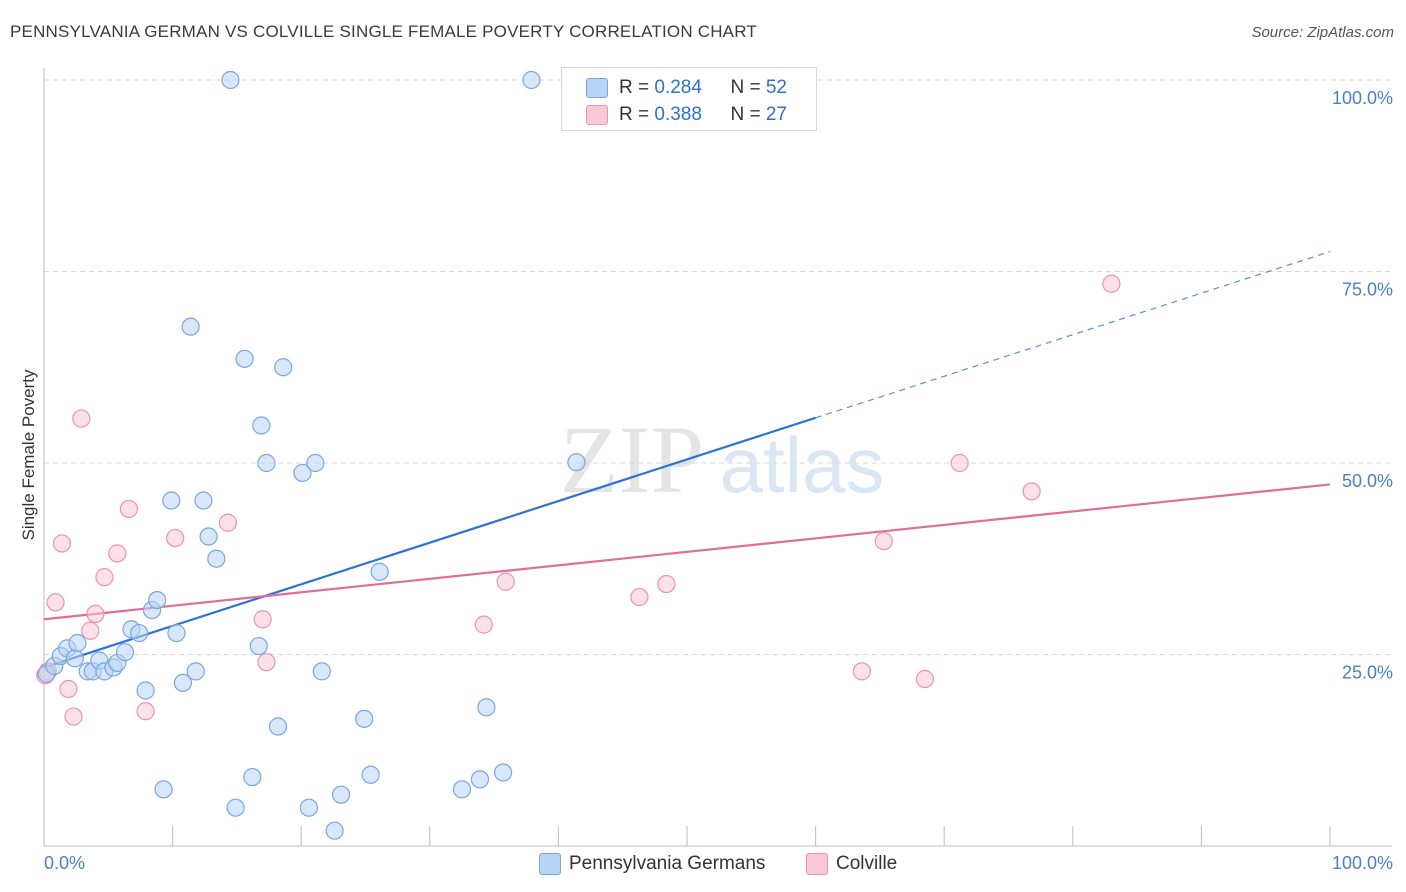 Image resolution: width=1406 pixels, height=892 pixels. What do you see at coordinates (1362, 98) in the screenshot?
I see `y-tick-label: 100.0%` at bounding box center [1362, 98].